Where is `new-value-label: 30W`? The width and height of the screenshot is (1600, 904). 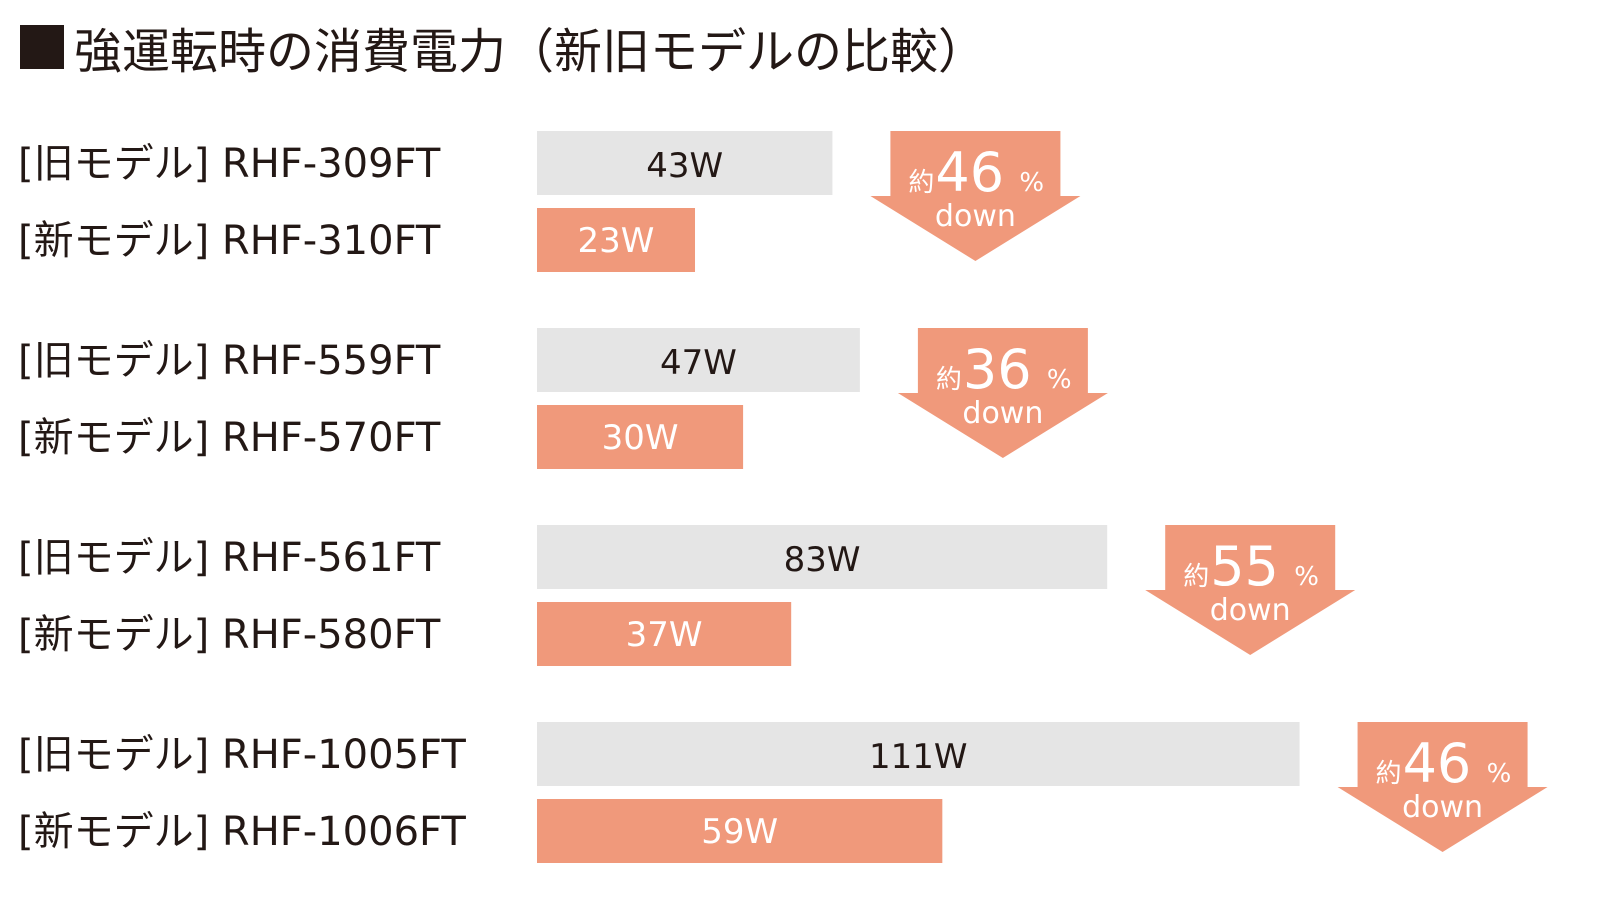
new-value-label: 30W is located at coordinates (640, 438).